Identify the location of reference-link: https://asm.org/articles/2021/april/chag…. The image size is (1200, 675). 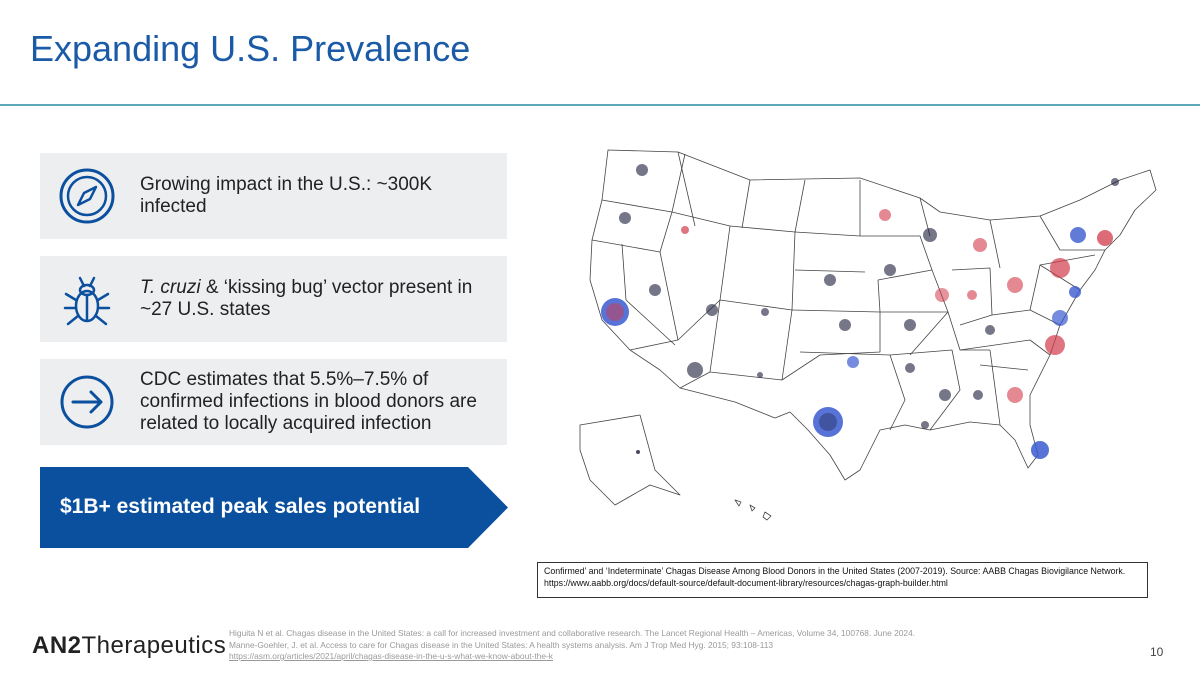
(391, 656).